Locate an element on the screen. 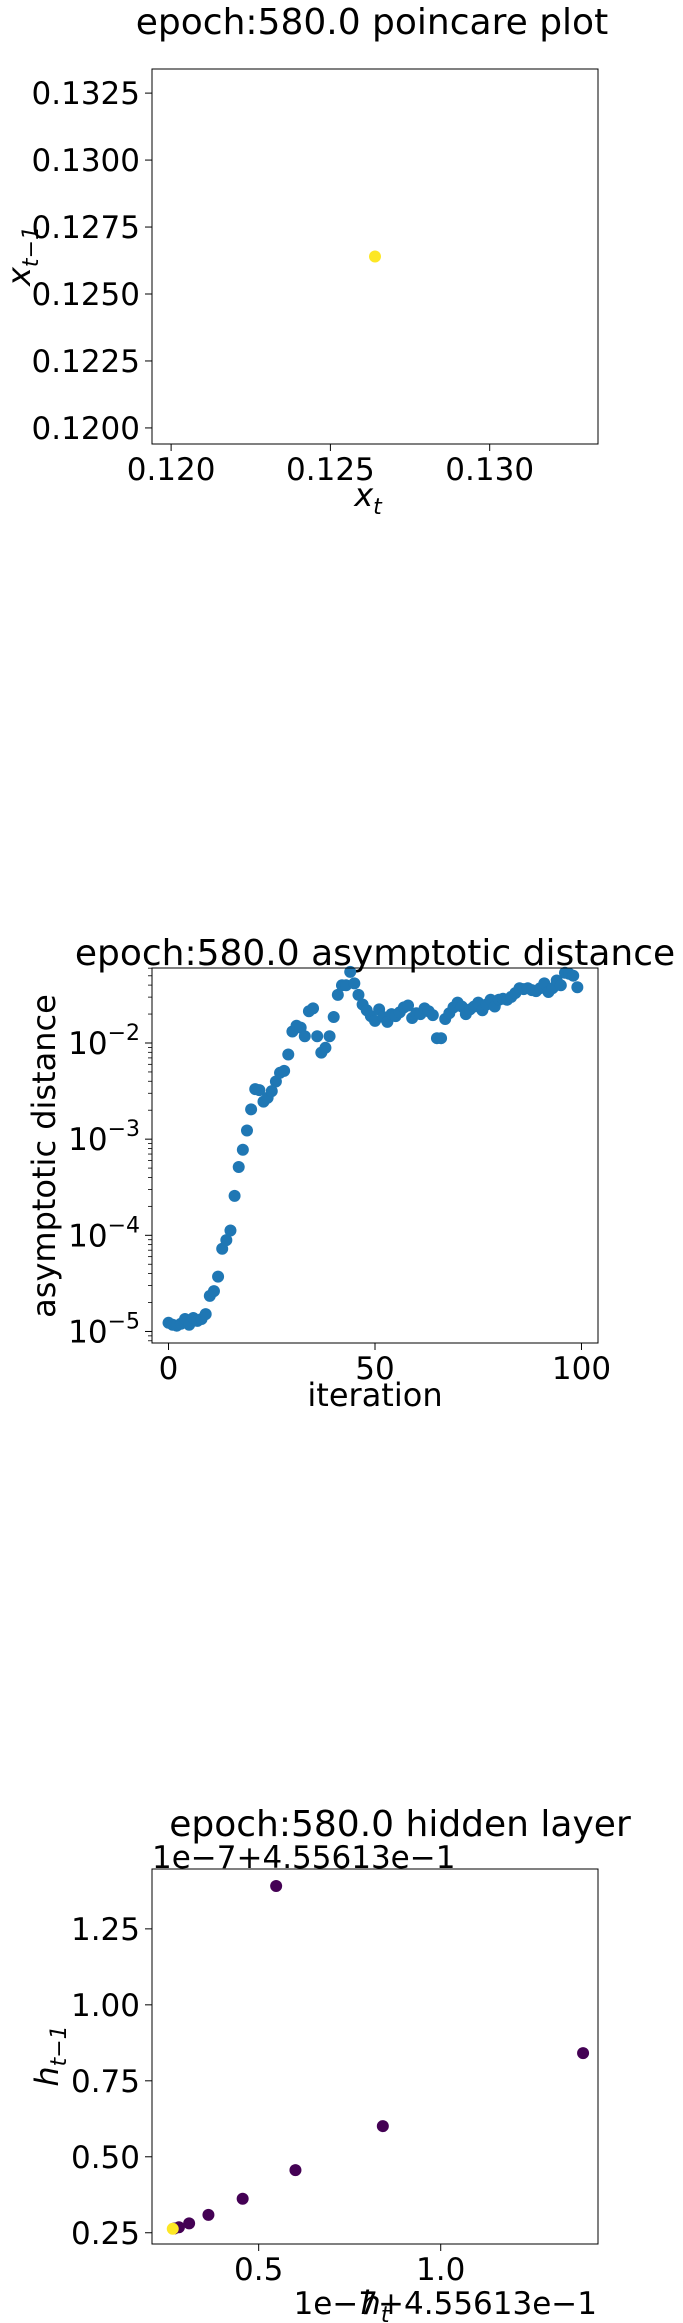 This screenshot has height=2323, width=683. y-tick-label: 0.1275 is located at coordinates (86, 228).